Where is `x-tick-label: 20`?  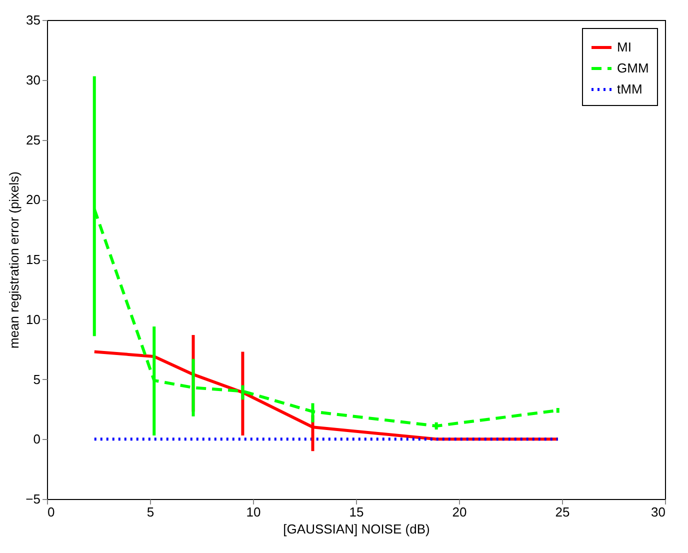
x-tick-label: 20 is located at coordinates (459, 512).